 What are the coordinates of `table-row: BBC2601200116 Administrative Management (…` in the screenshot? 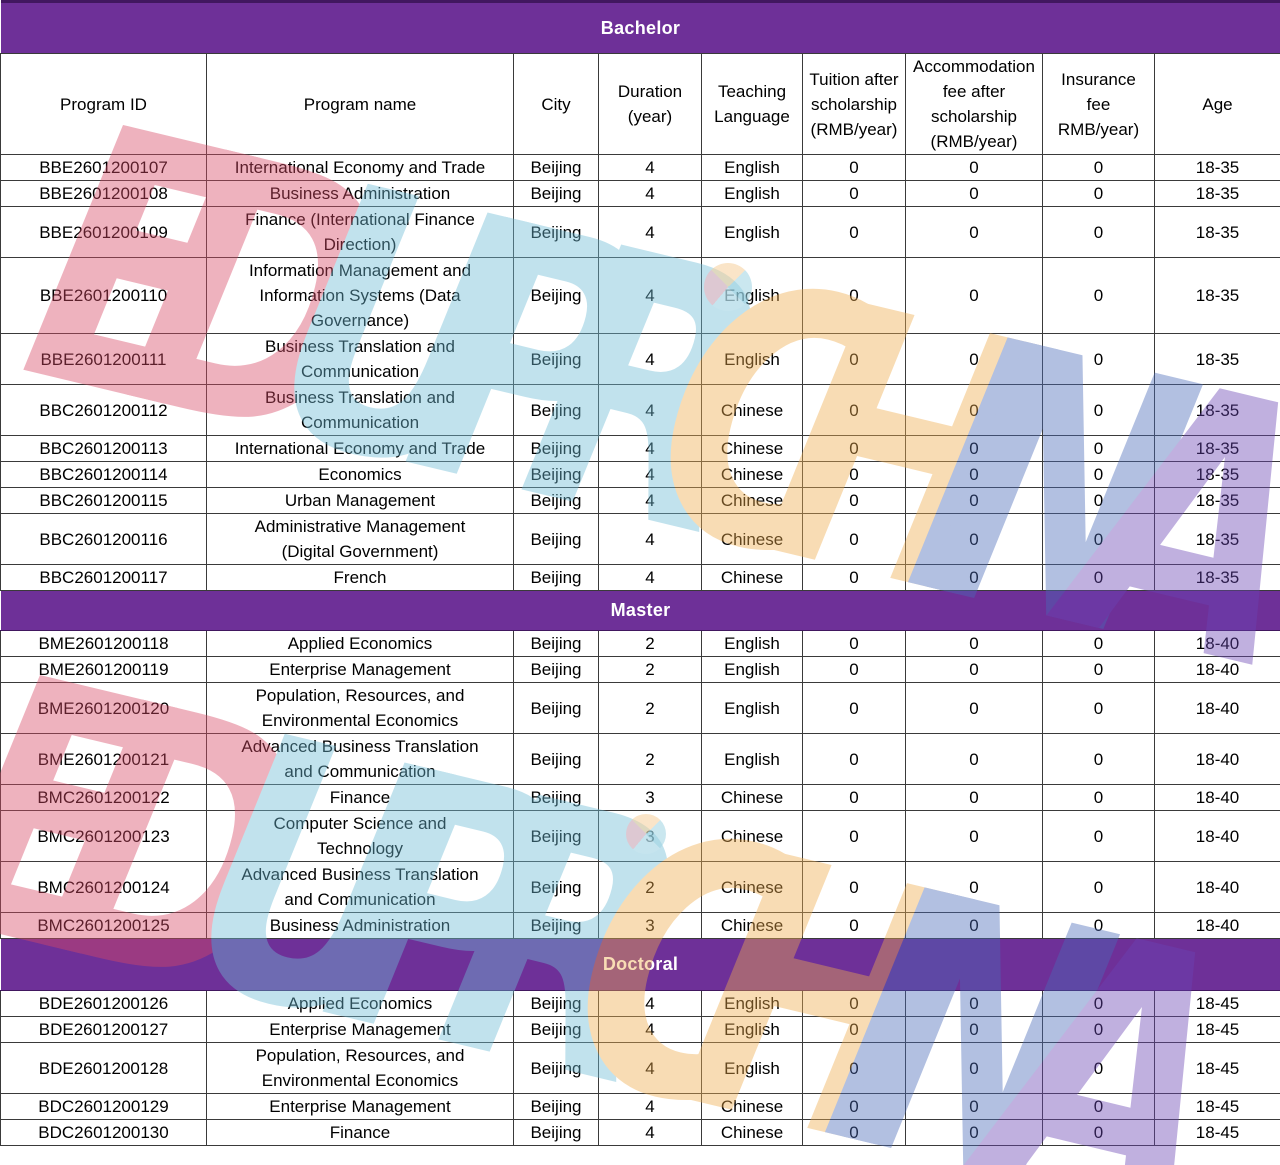 It's located at (640, 539).